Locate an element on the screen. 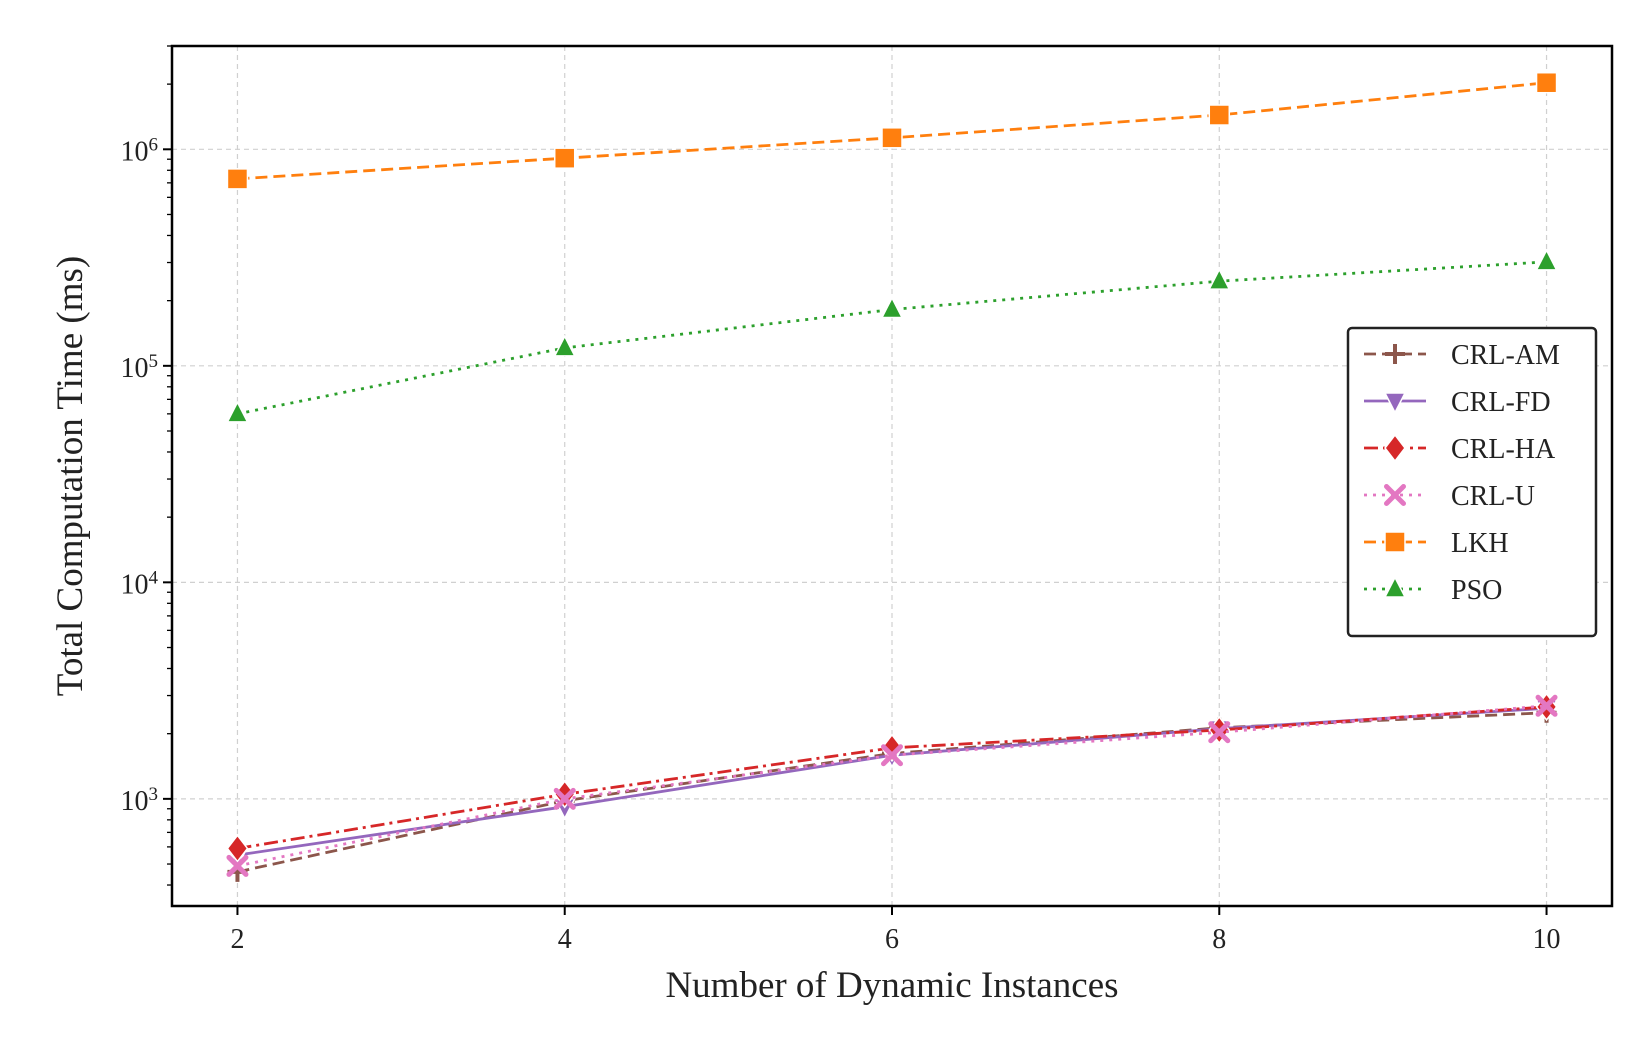 Image resolution: width=1650 pixels, height=1050 pixels. y-axis-label: Total Computation Time (ms) is located at coordinates (70, 476).